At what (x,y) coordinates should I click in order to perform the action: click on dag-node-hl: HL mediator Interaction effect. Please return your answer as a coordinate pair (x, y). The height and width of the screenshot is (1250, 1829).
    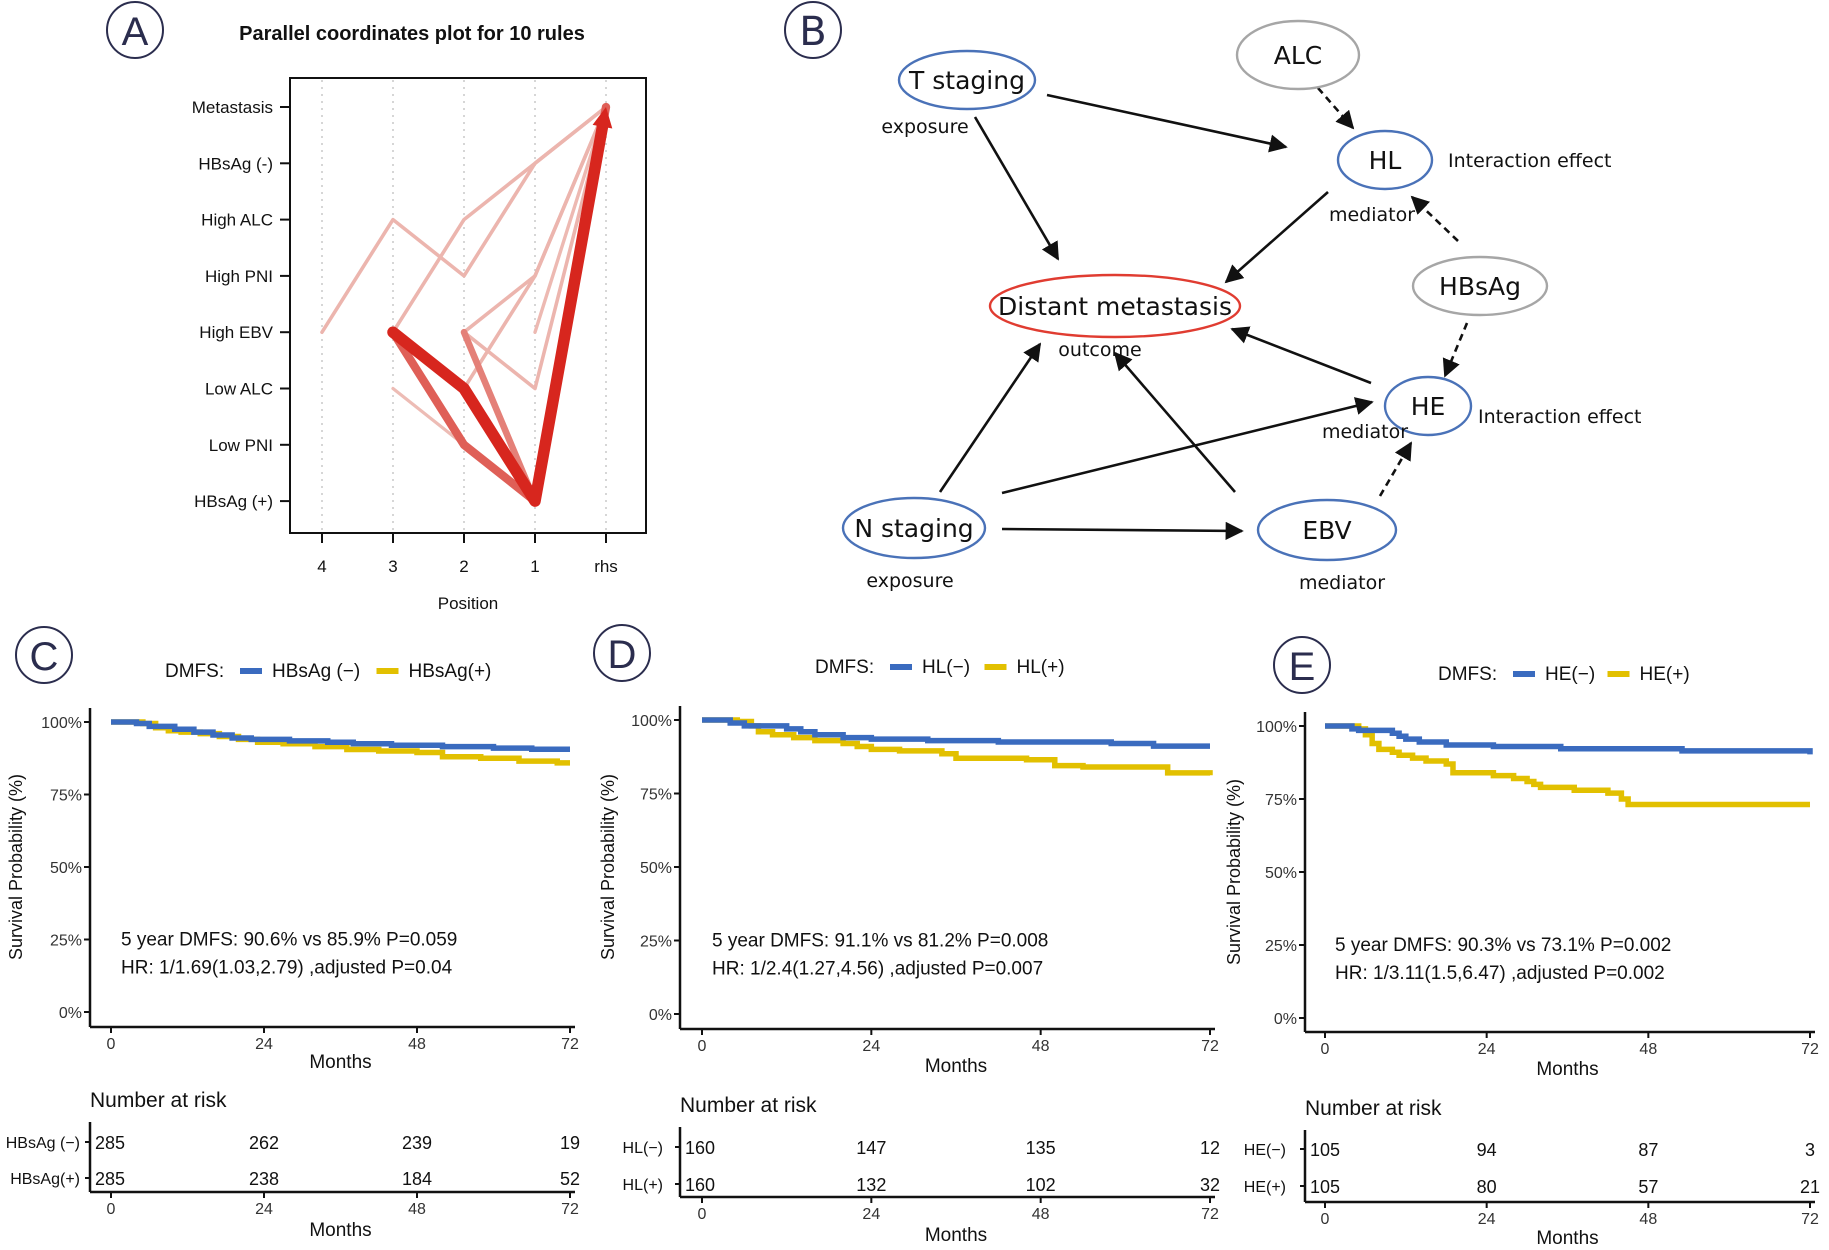
    Looking at the image, I should click on (1470, 177).